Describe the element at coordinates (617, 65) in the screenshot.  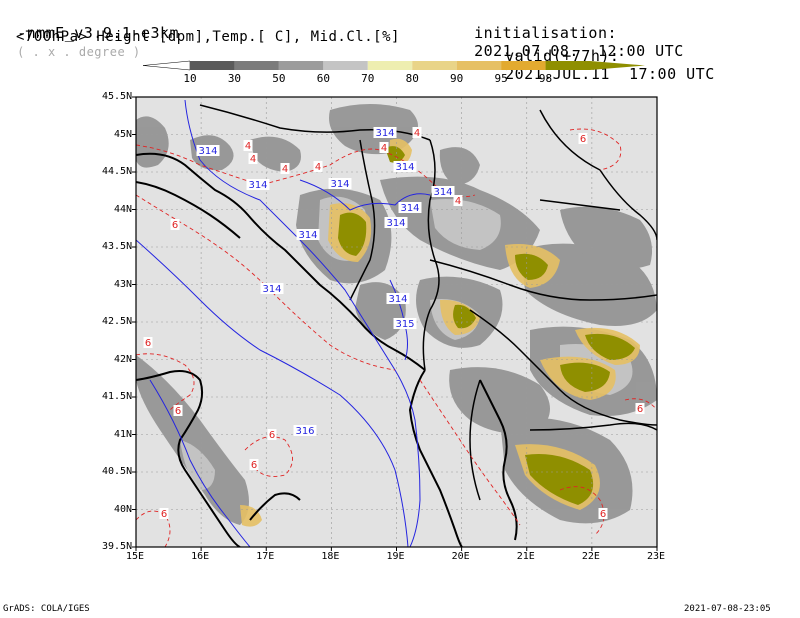
I see `colorbar-upper-arrow` at that location.